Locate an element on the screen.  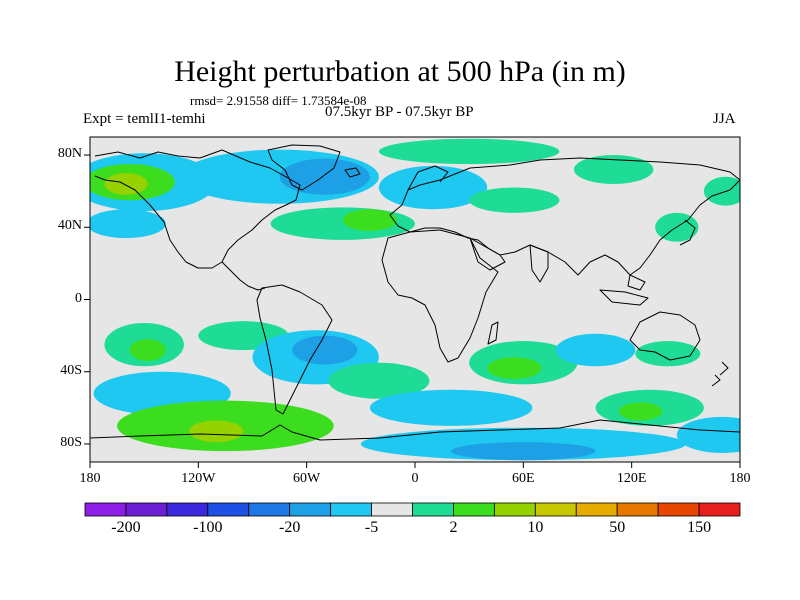
anomaly-region-north-atlantic-core is located at coordinates (369, 220).